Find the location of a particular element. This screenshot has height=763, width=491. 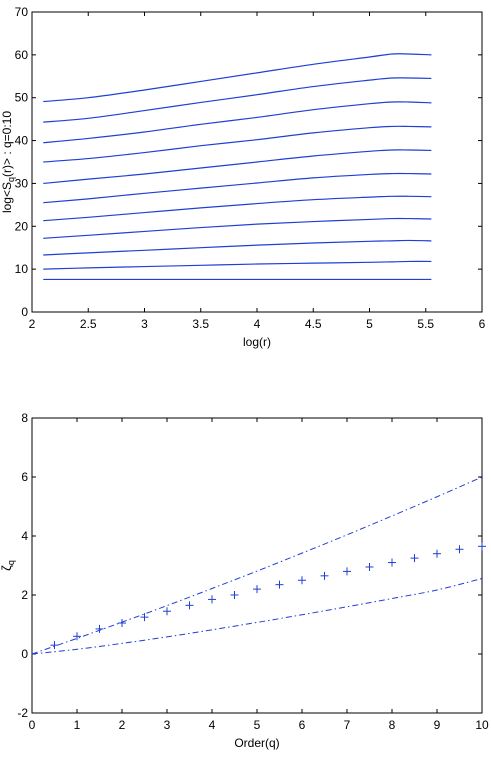

y-tick-label: 60 is located at coordinates (22, 55).